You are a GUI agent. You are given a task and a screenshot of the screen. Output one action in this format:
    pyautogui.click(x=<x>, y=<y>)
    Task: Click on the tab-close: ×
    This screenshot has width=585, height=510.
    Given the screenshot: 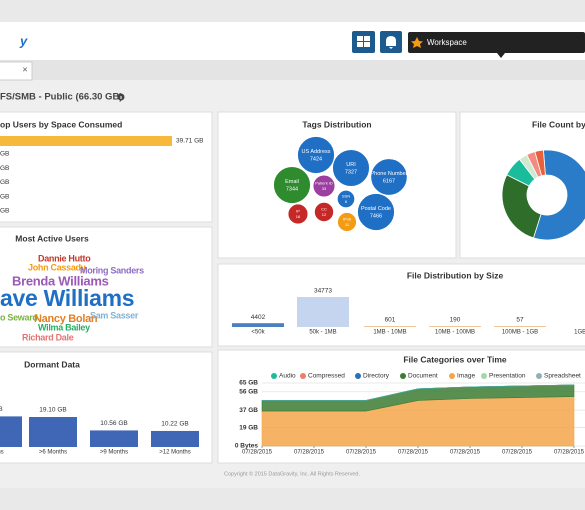 What is the action you would take?
    pyautogui.click(x=24, y=69)
    